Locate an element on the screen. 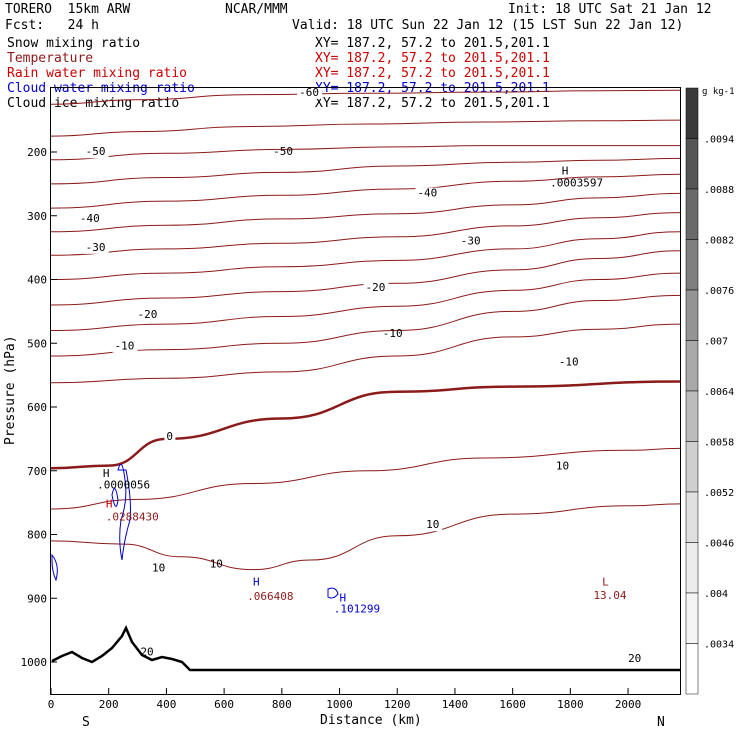 Image resolution: width=740 pixels, height=740 pixels. x-tick-label: 800 is located at coordinates (282, 704).